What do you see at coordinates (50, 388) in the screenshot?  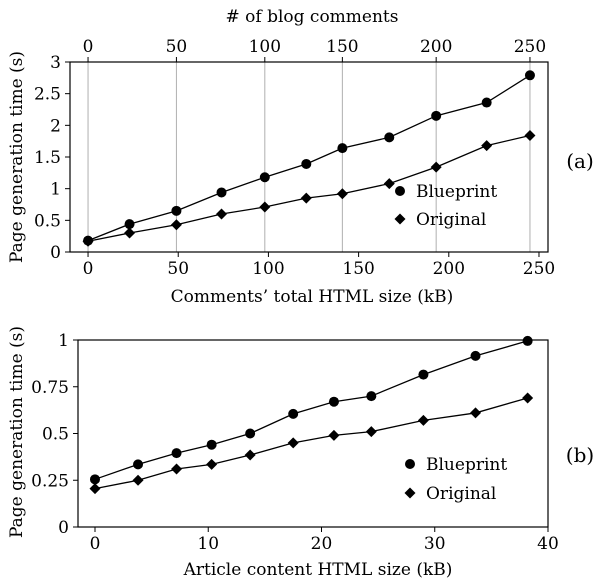 I see `y-tick-label-b-3: 0.75` at bounding box center [50, 388].